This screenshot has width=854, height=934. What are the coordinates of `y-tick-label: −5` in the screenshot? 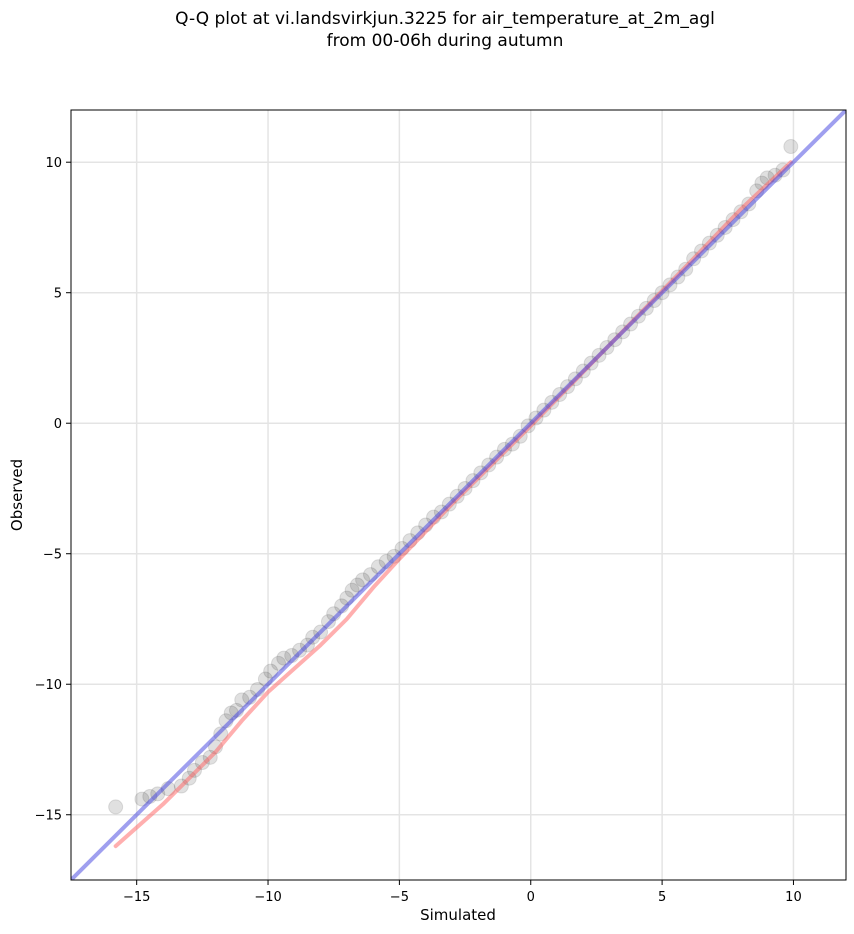 It's located at (52, 555).